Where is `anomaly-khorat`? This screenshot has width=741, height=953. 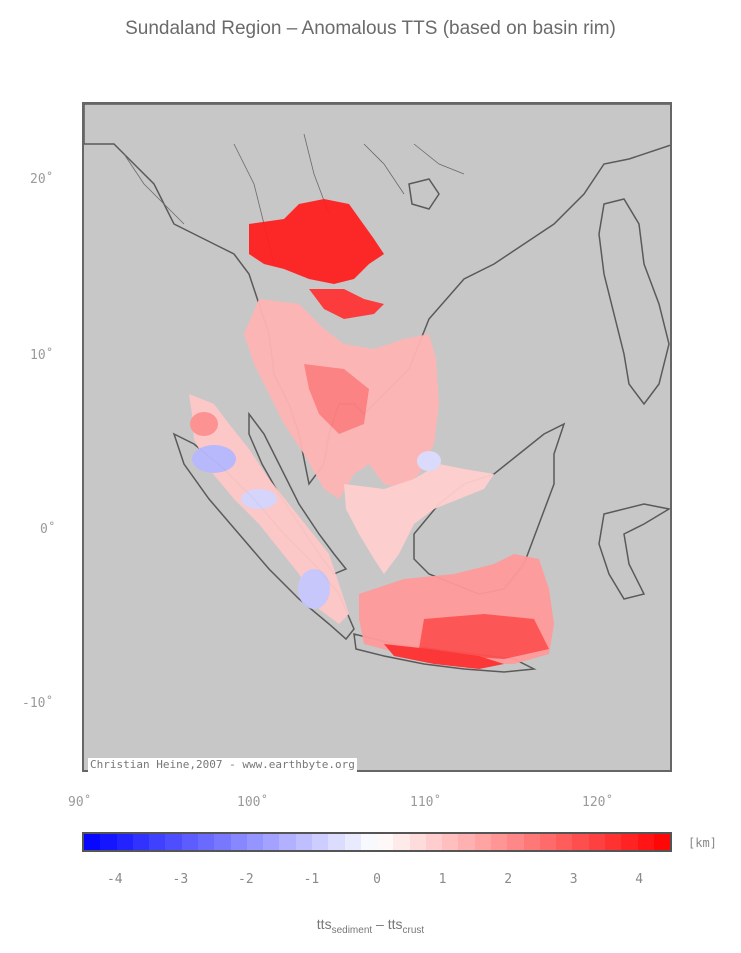 anomaly-khorat is located at coordinates (316, 241).